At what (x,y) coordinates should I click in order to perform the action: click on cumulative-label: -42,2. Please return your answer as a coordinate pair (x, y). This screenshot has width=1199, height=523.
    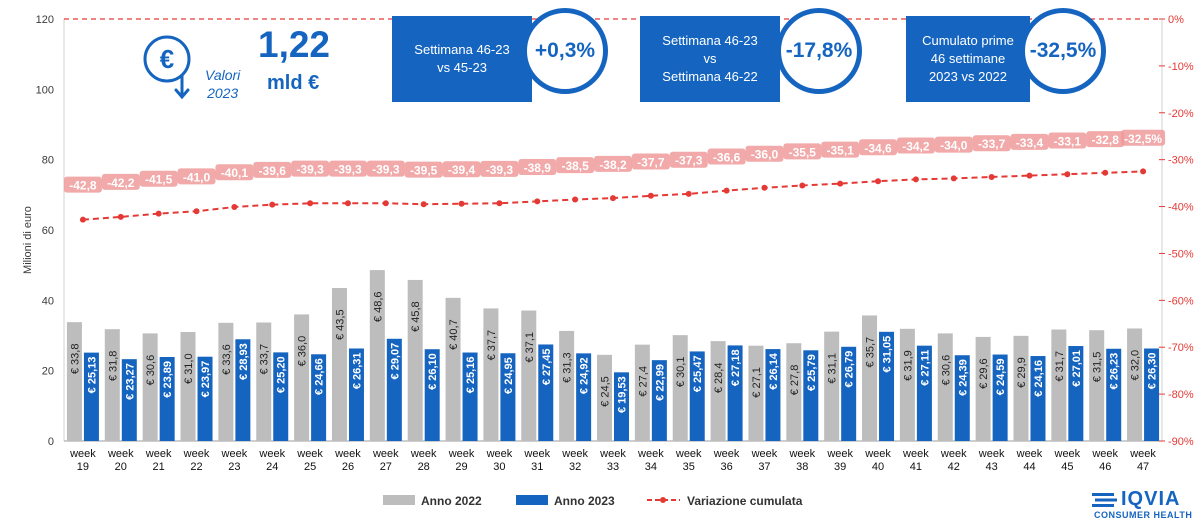
    Looking at the image, I should click on (121, 183).